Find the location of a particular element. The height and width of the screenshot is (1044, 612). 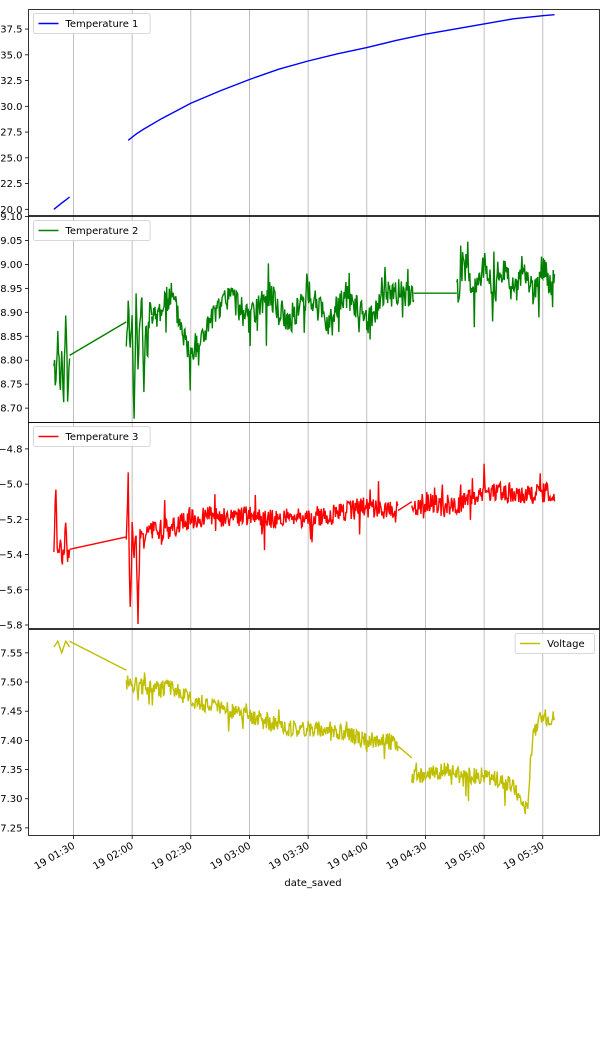

x-tick-label: 19 03:30 is located at coordinates (289, 857).